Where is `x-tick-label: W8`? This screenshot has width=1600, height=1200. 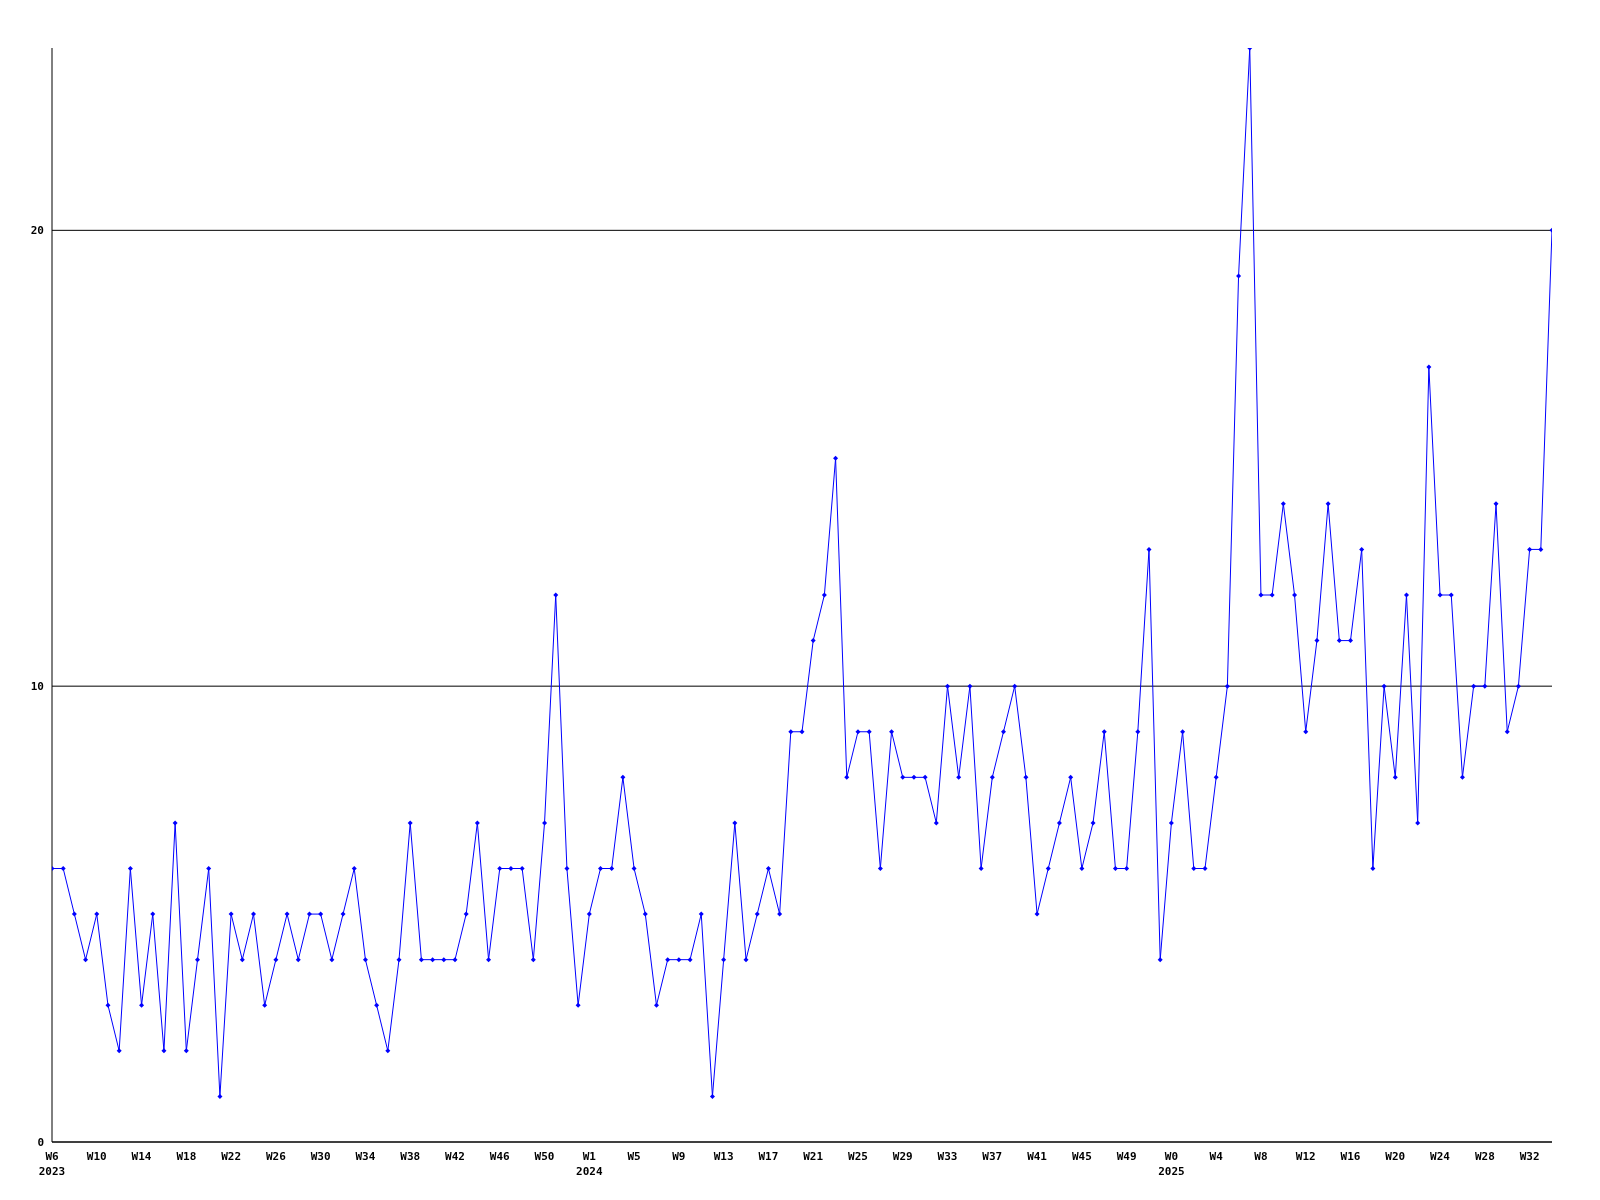 x-tick-label: W8 is located at coordinates (1261, 1156).